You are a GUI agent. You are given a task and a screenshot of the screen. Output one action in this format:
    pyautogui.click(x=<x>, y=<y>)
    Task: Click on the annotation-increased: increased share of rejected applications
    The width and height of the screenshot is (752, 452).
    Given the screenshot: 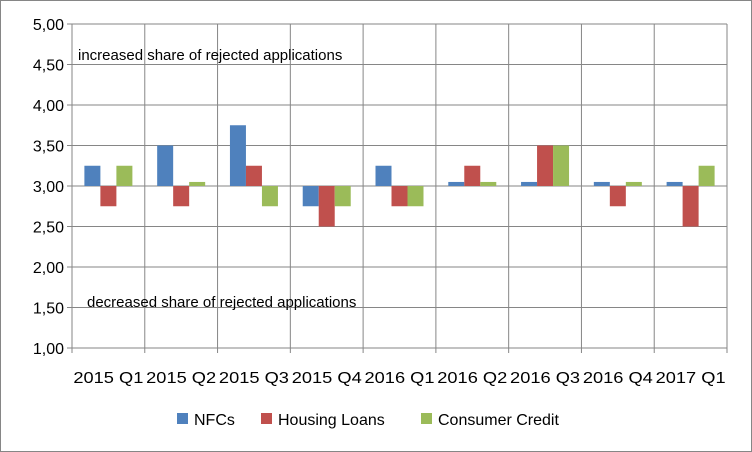 What is the action you would take?
    pyautogui.click(x=210, y=55)
    